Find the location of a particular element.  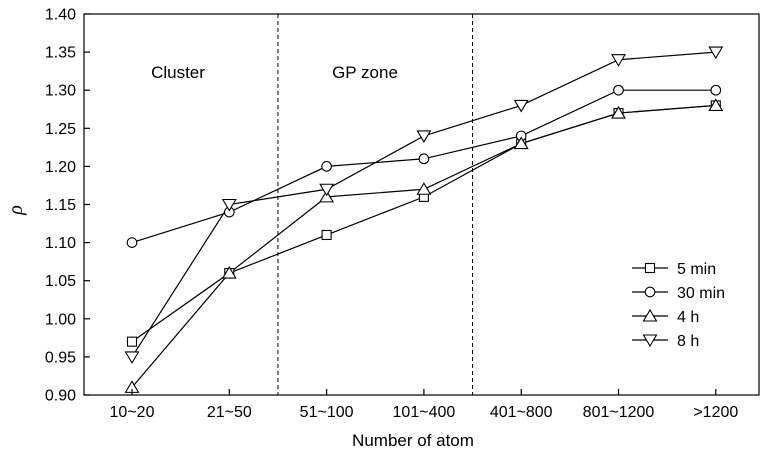

y-tick-label-0-95: 0.95 is located at coordinates (60, 357).